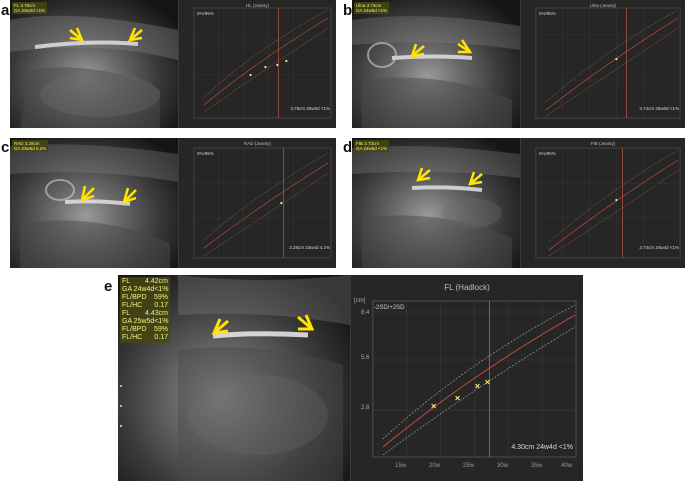 Image resolution: width=685 pixels, height=481 pixels. I want to click on ultrasound-image-d: FIB 3.73cm GA 24w5d <1%, so click(436, 203).